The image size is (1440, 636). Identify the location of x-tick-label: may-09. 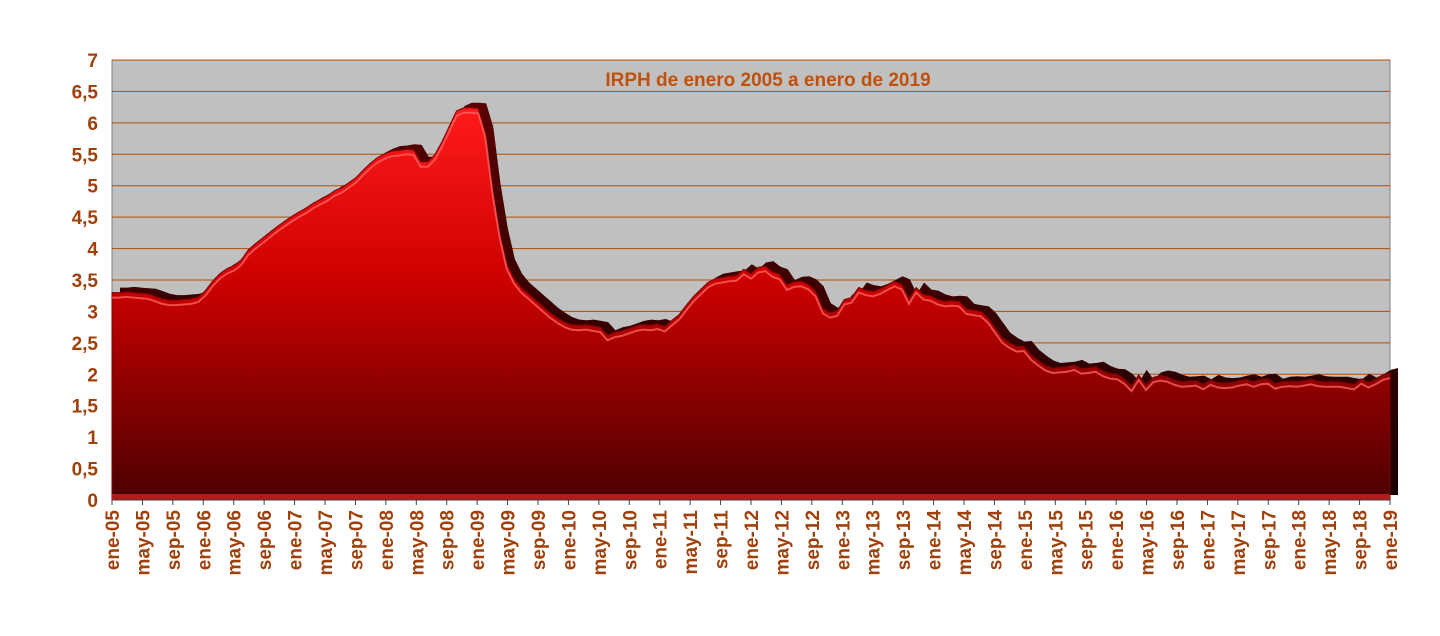
(509, 543).